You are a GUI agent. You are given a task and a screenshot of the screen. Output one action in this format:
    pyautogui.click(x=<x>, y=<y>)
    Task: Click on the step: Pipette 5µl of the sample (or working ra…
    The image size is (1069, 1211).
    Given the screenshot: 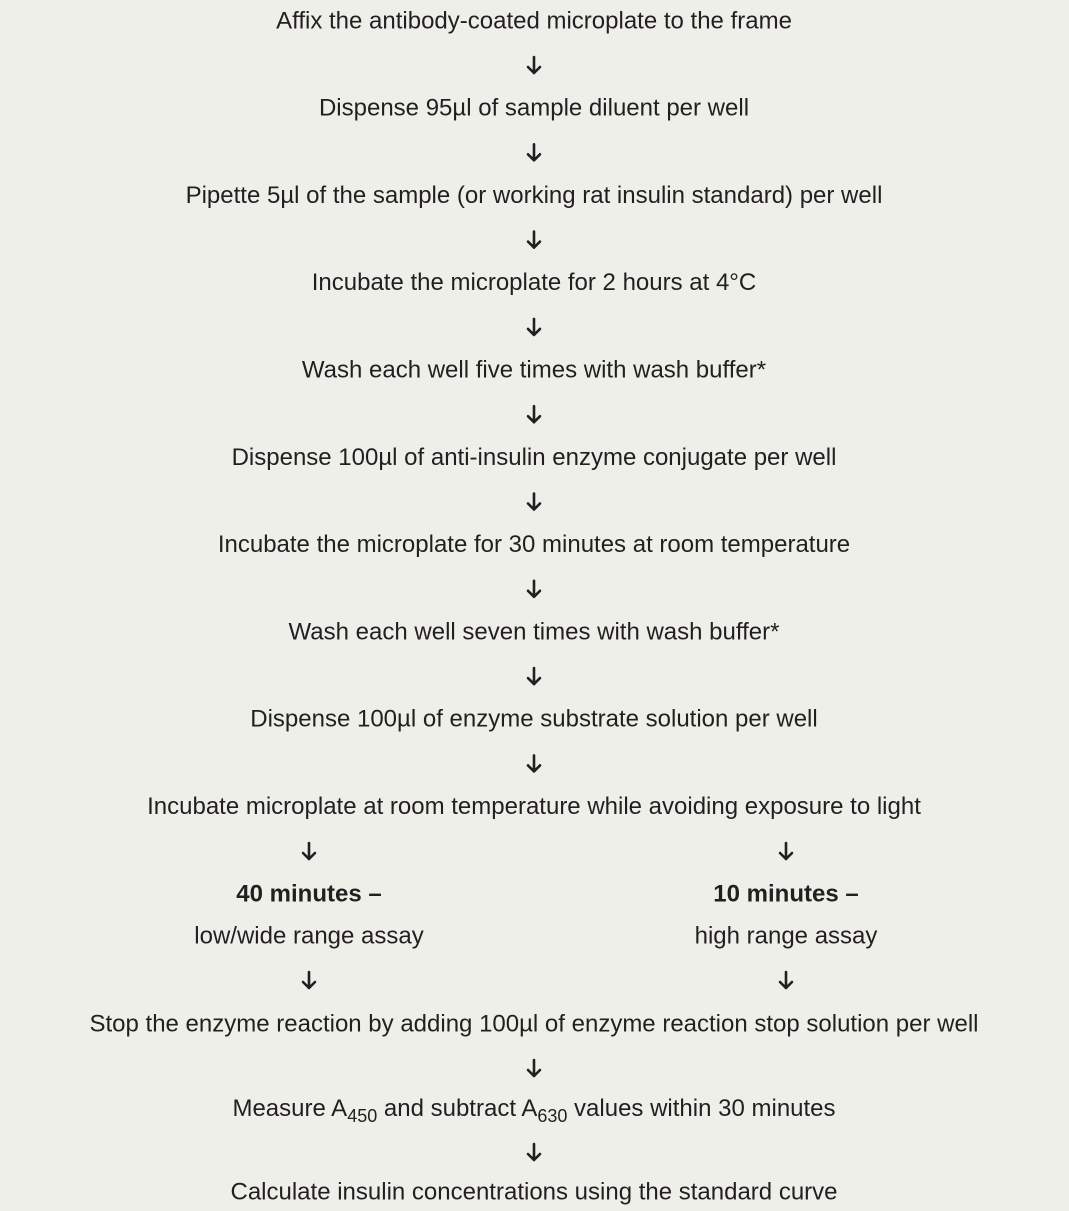 What is the action you would take?
    pyautogui.click(x=534, y=195)
    